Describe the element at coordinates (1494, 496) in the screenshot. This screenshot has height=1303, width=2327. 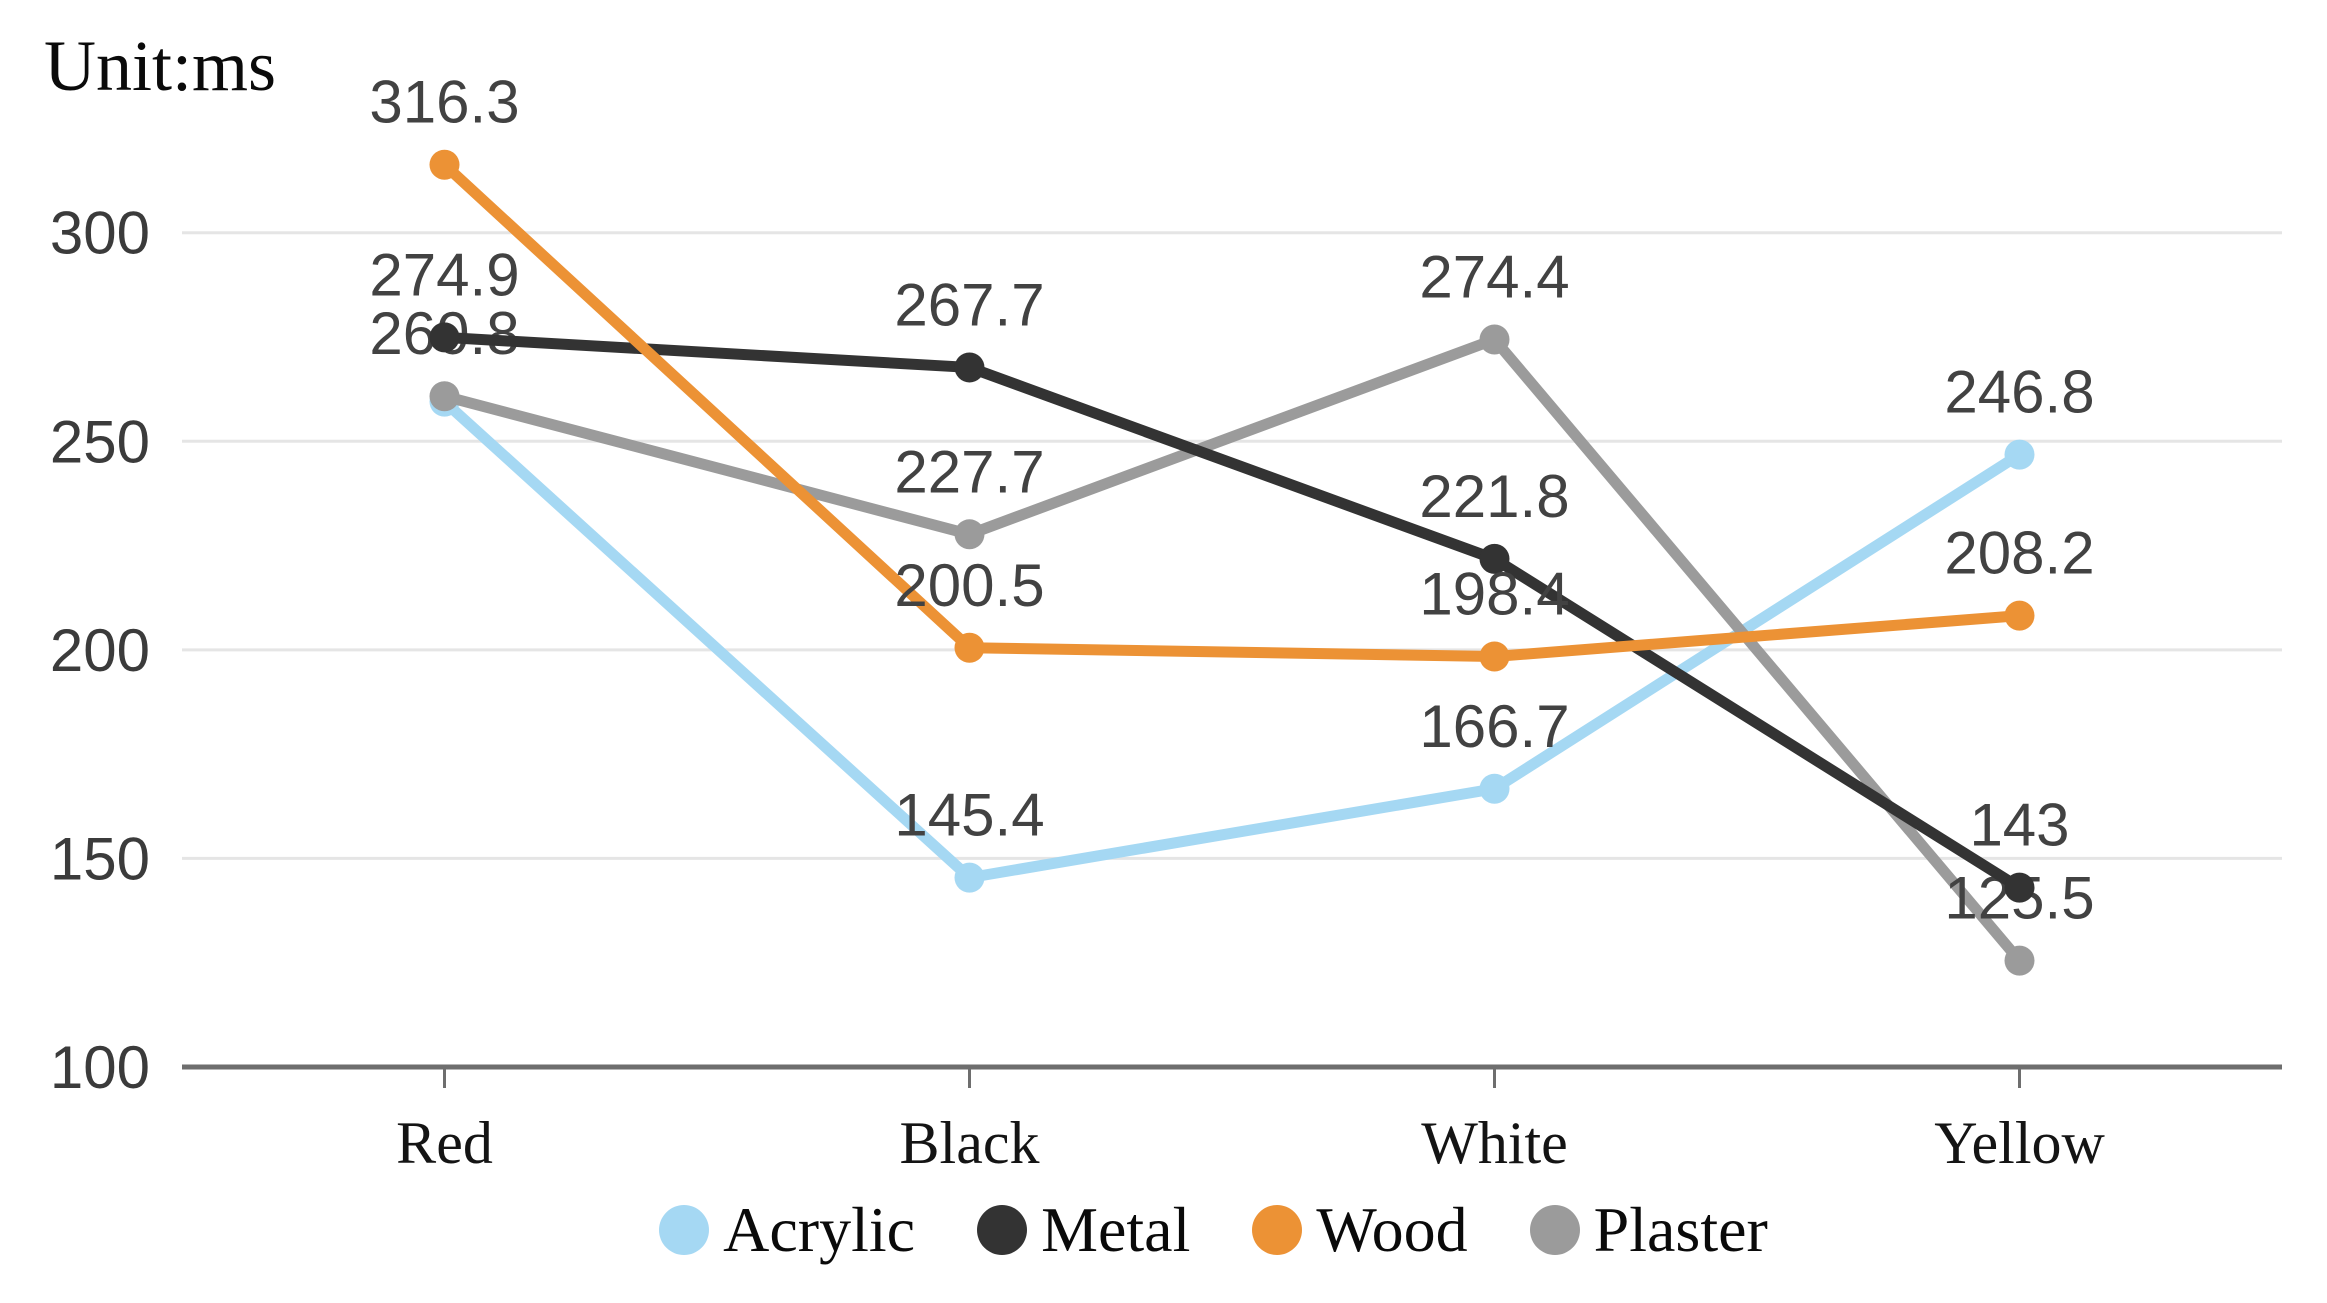
I see `data-point-label: 221.8` at that location.